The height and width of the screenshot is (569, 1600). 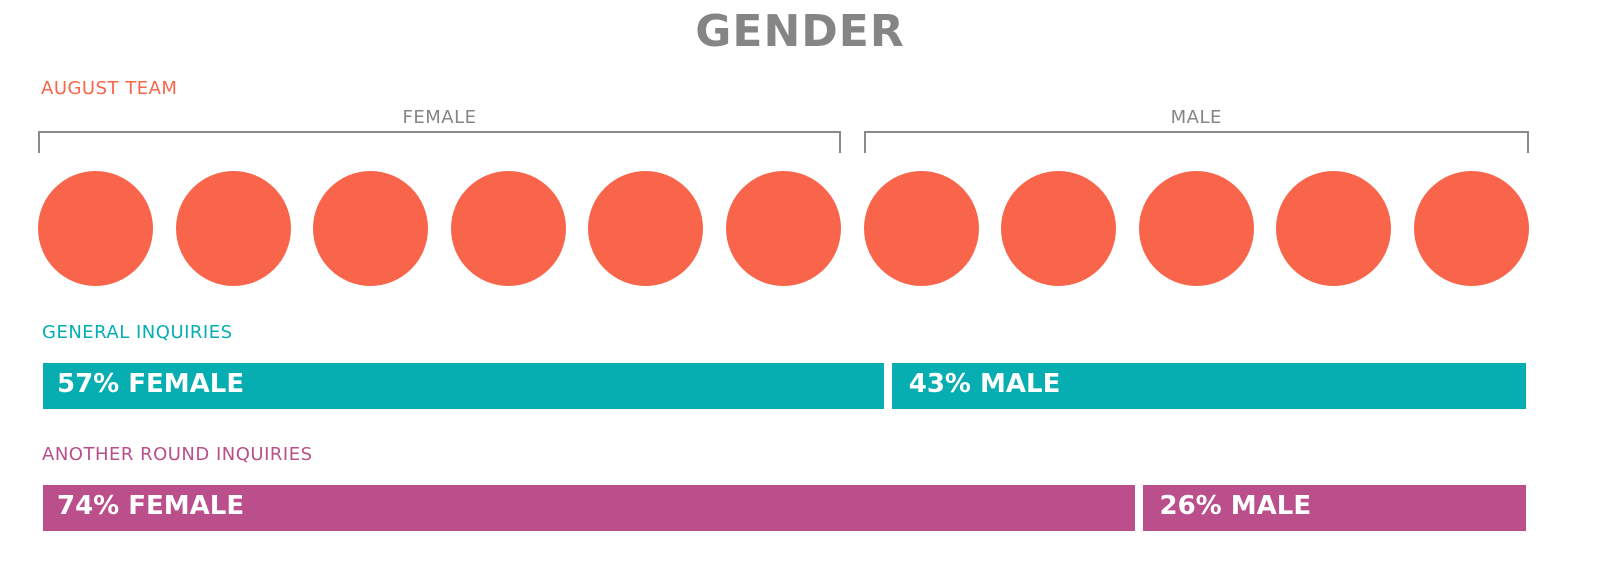 I want to click on team-section-label: AUGUST TEAM, so click(x=109, y=88).